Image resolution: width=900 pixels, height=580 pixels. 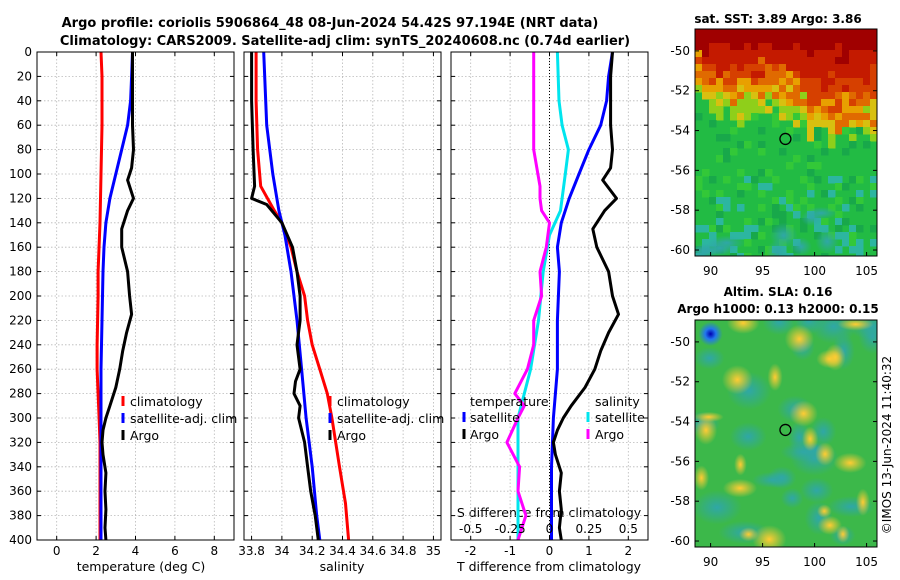 I want to click on series-line-satellite-adj-clim, so click(x=292, y=296).